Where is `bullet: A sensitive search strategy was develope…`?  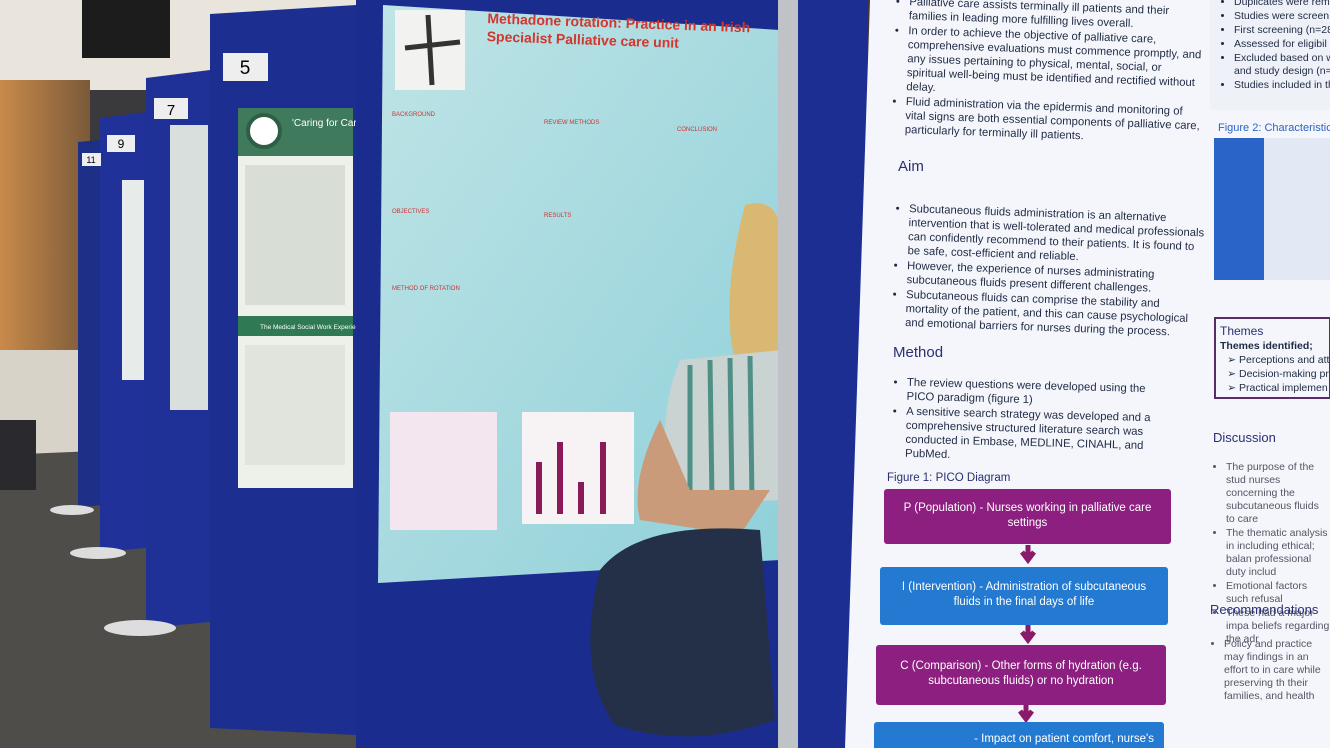
bullet: A sensitive search strategy was develope… is located at coordinates (1036, 436).